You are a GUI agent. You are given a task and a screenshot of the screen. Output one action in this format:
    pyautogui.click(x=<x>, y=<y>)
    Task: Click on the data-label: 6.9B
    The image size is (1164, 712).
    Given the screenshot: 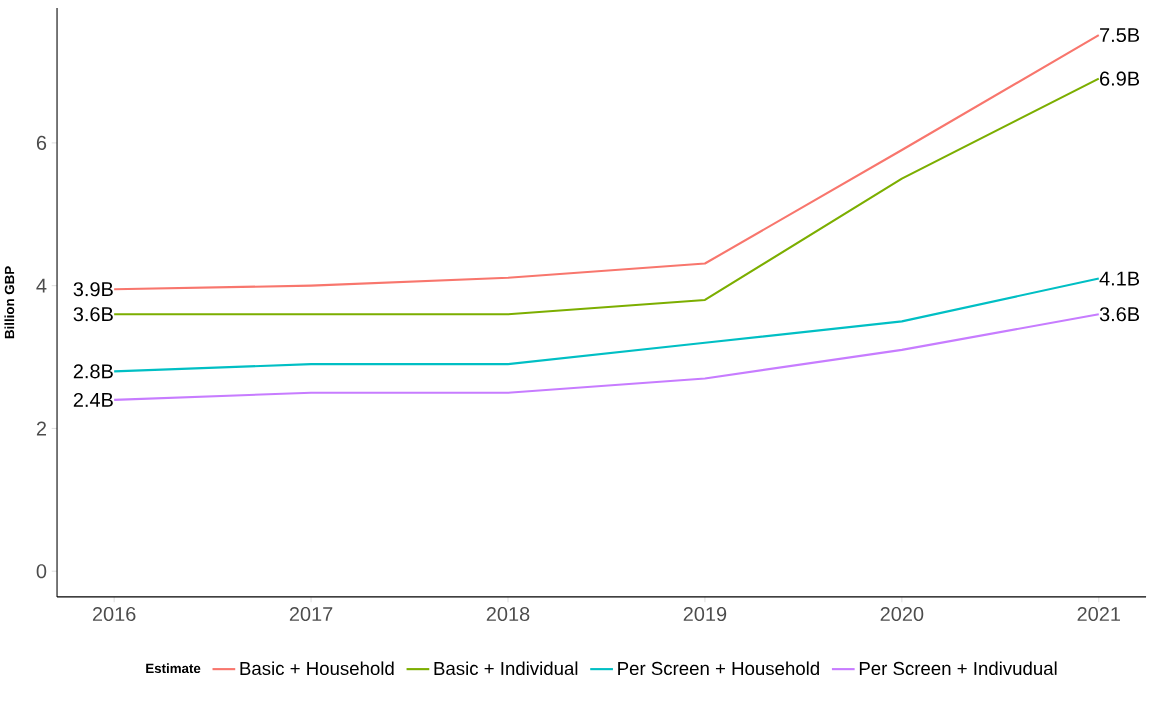 What is the action you would take?
    pyautogui.click(x=1120, y=78)
    